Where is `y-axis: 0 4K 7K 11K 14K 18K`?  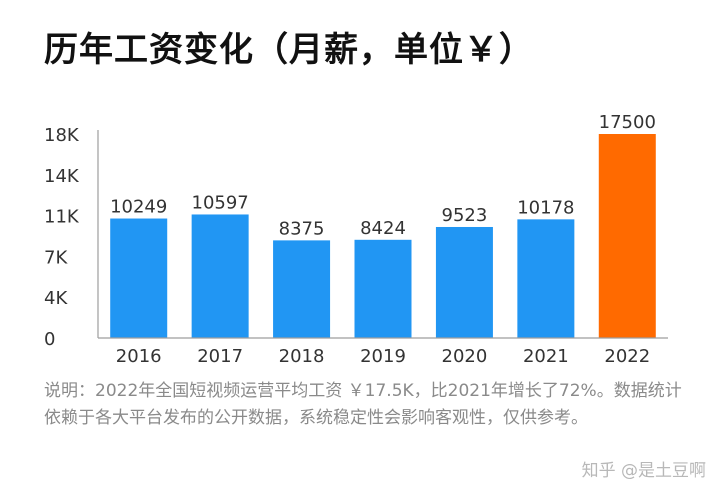
y-axis: 0 4K 7K 11K 14K 18K is located at coordinates (71, 237).